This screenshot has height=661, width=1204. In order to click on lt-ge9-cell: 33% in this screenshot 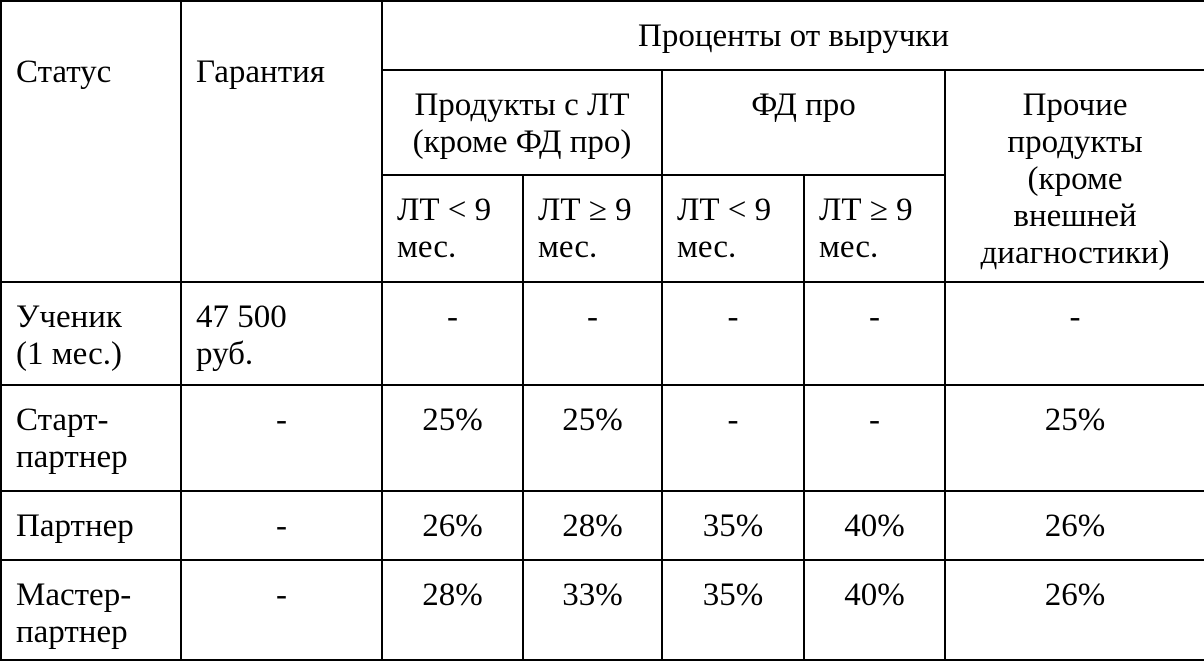, I will do `click(592, 610)`.